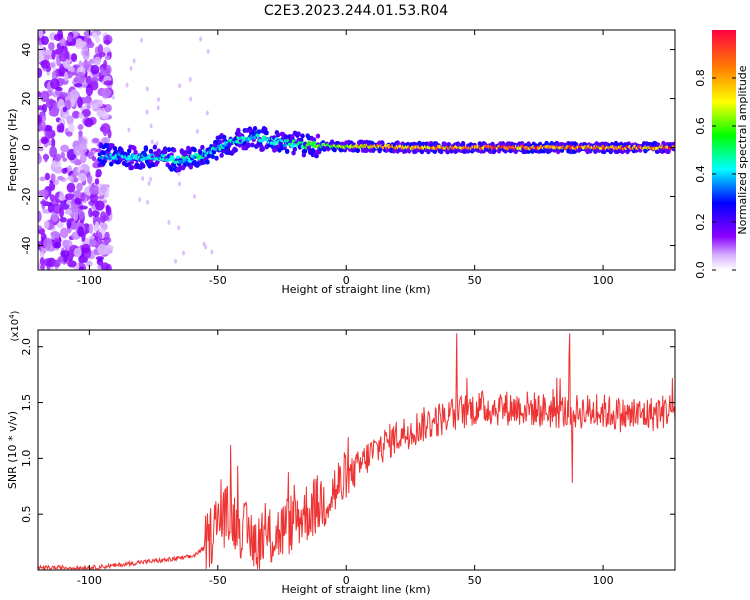 The image size is (750, 600). I want to click on colorbar-tick-label: 0.2, so click(700, 222).